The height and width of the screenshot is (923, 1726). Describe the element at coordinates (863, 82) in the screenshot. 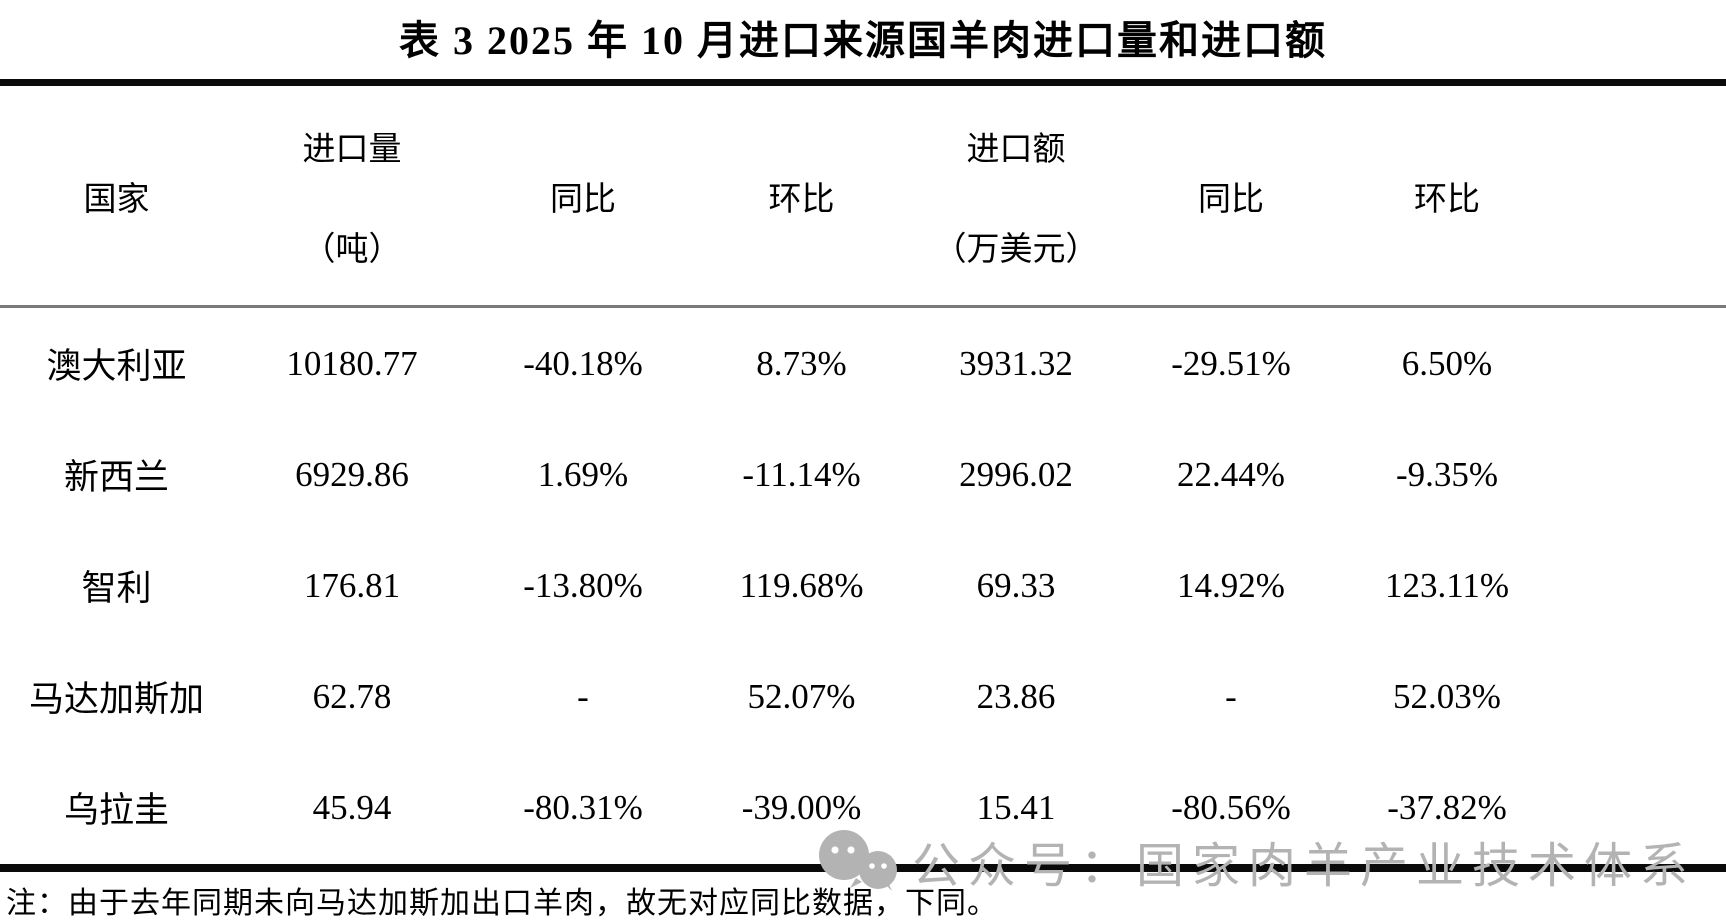

I see `top-heavy-rule` at that location.